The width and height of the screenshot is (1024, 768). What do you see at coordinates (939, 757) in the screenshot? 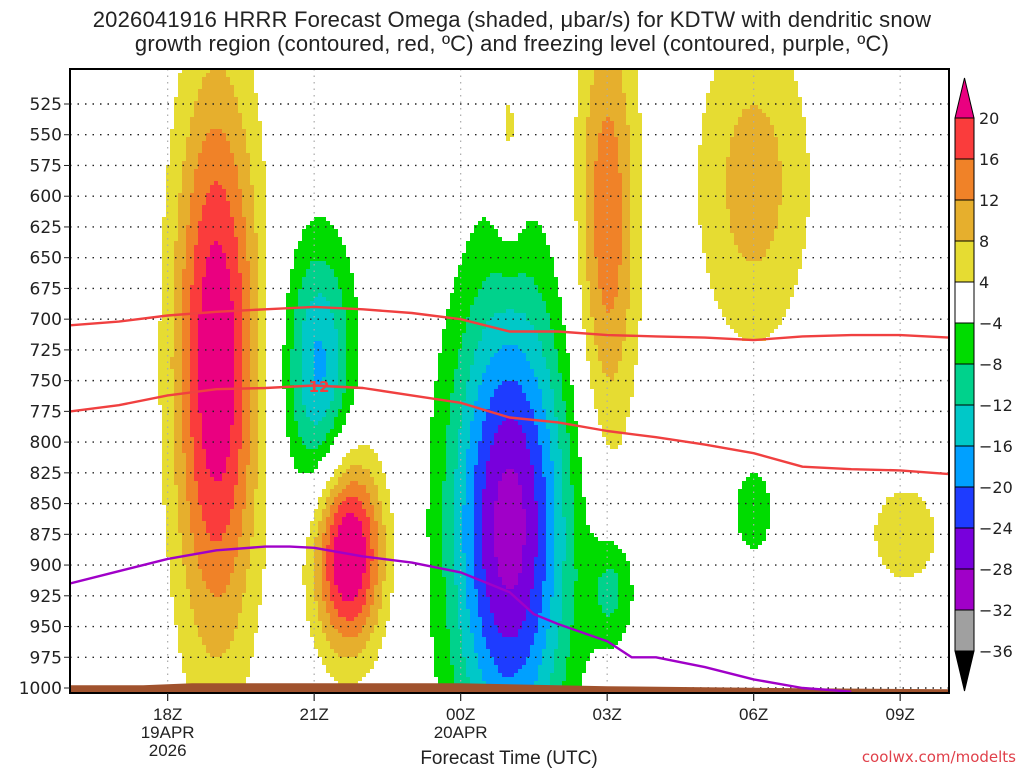
I see `credit-link: coolwx.com/modelts` at bounding box center [939, 757].